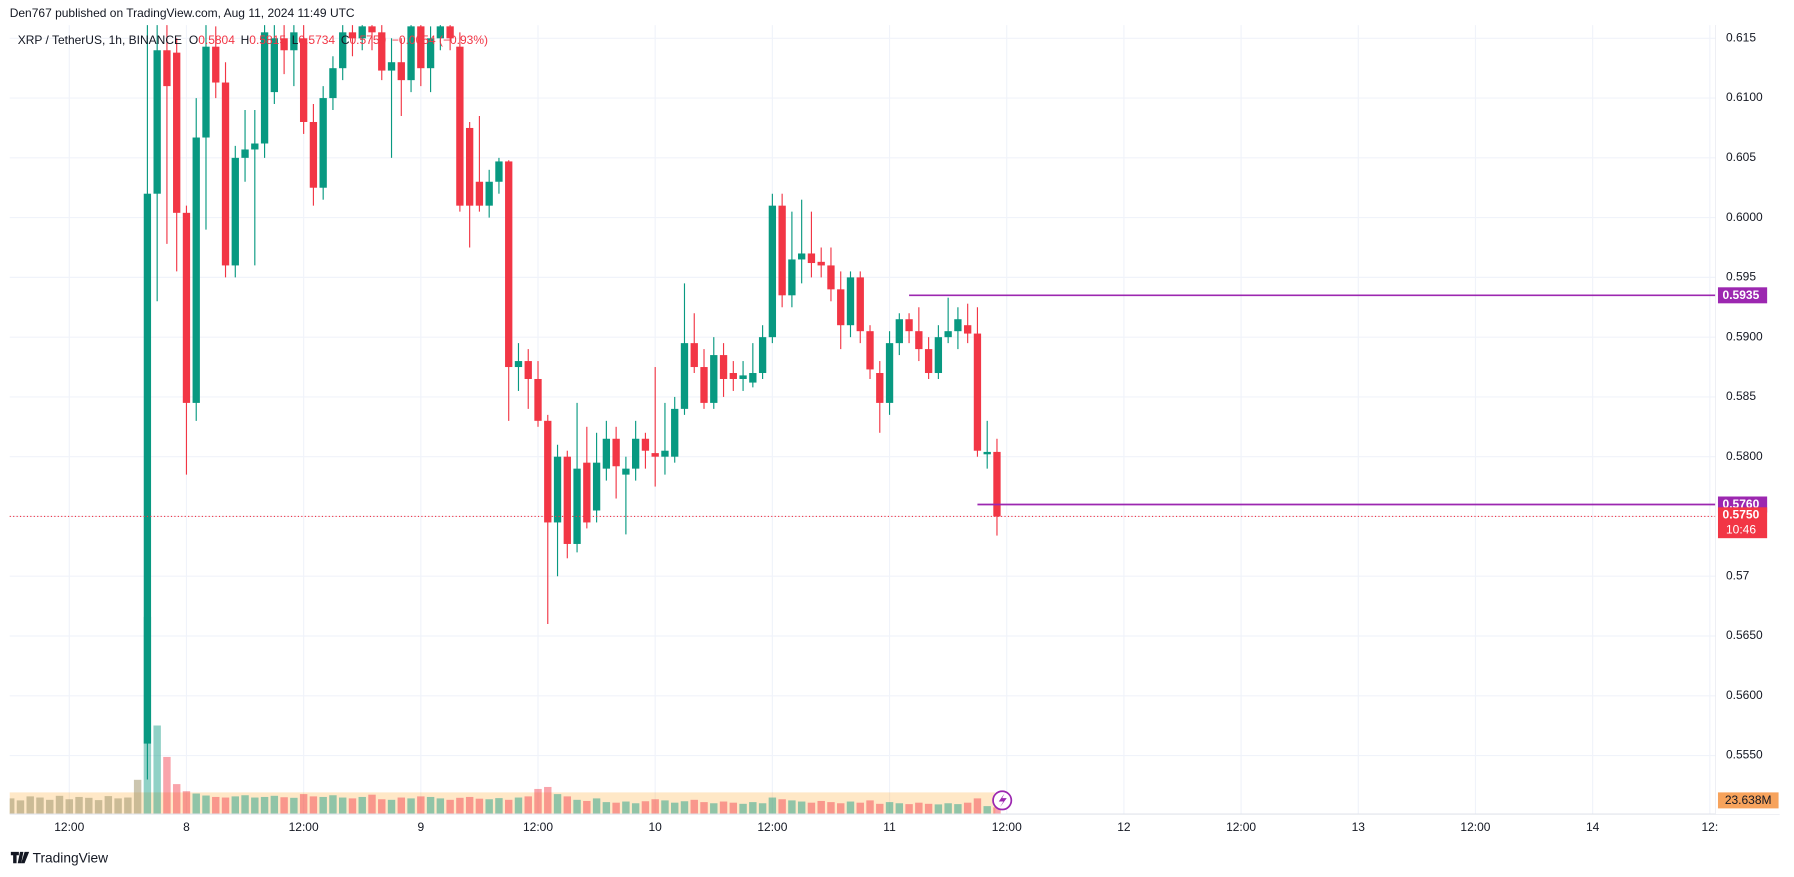 This screenshot has width=1794, height=877. I want to click on y-tick-label: 0.5650, so click(1744, 635).